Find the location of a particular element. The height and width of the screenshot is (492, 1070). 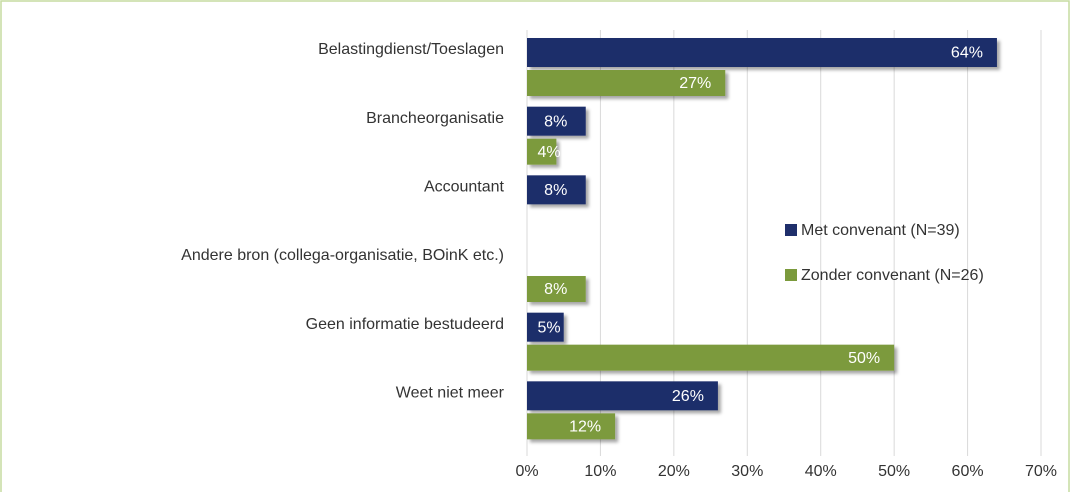

data-label: 5% is located at coordinates (548, 327).